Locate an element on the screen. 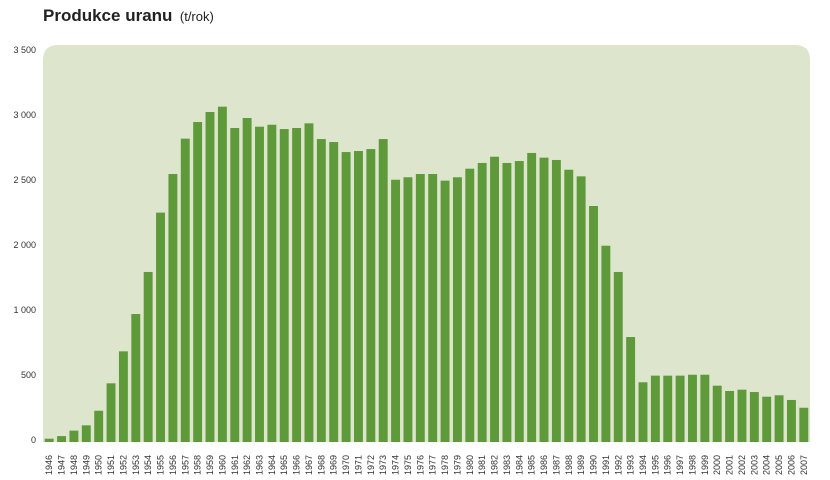 The width and height of the screenshot is (830, 480). x-tick-label: 1946 is located at coordinates (49, 465).